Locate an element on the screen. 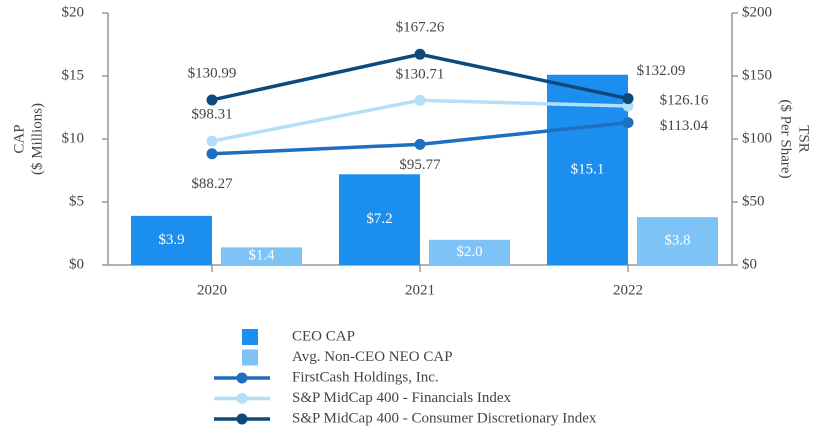 The image size is (840, 434). bar-value-label: $1.4 is located at coordinates (261, 256).